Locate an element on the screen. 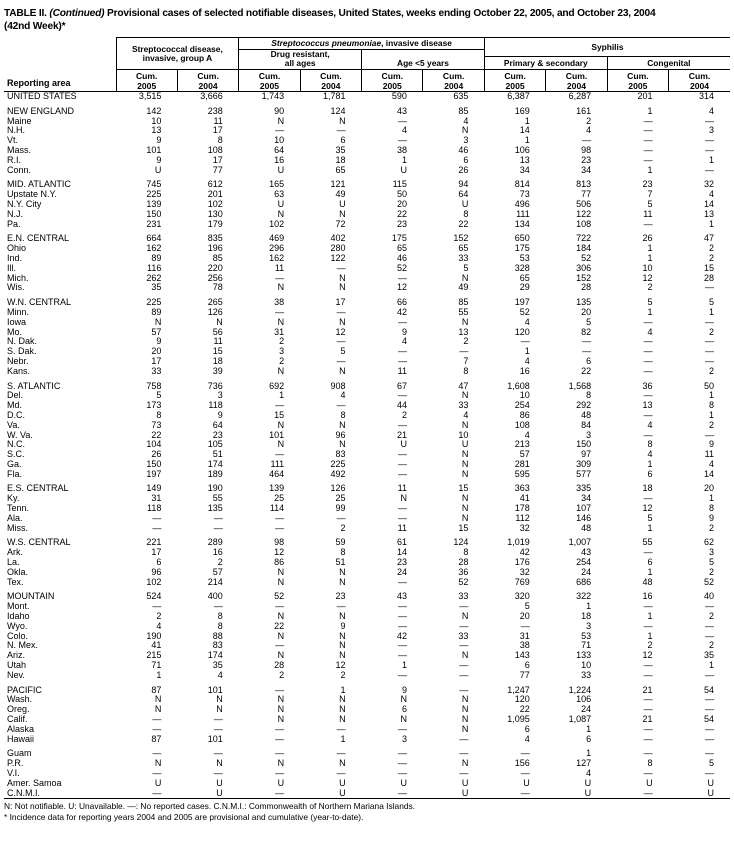 The image size is (734, 852). value-cell: 496 is located at coordinates (522, 203).